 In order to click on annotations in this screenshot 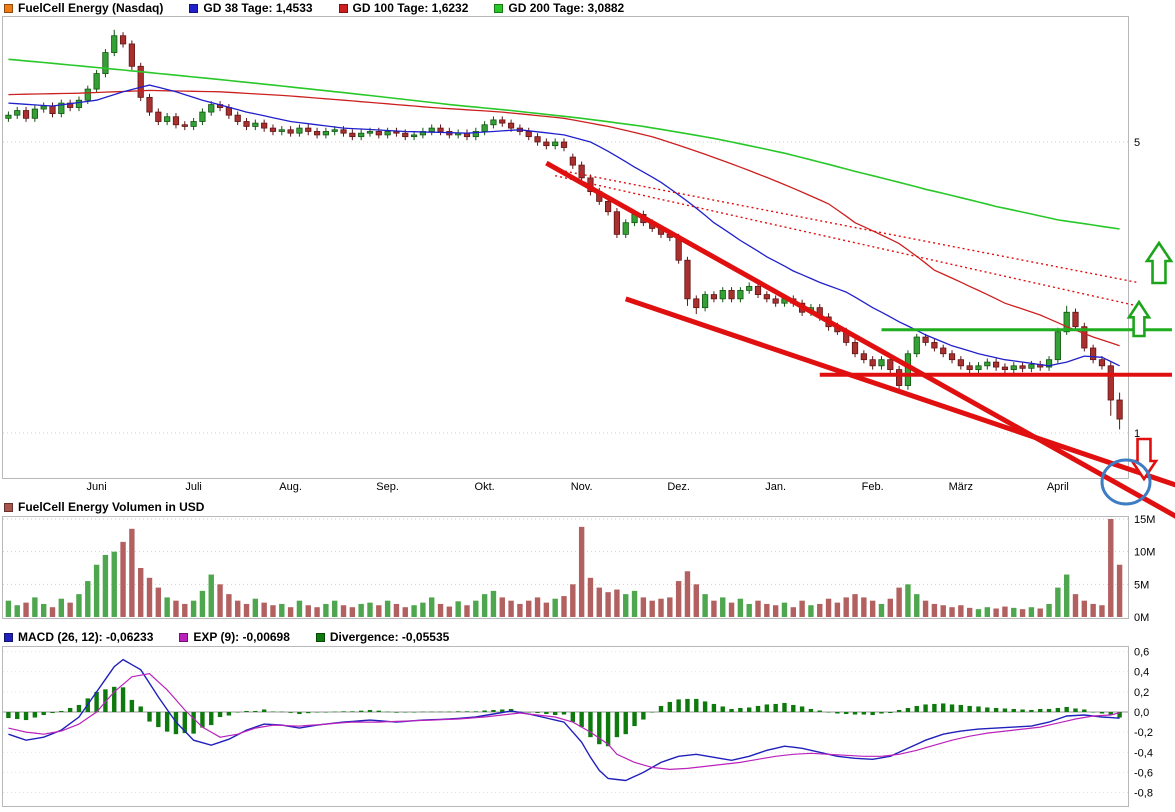, I will do `click(1137, 373)`.